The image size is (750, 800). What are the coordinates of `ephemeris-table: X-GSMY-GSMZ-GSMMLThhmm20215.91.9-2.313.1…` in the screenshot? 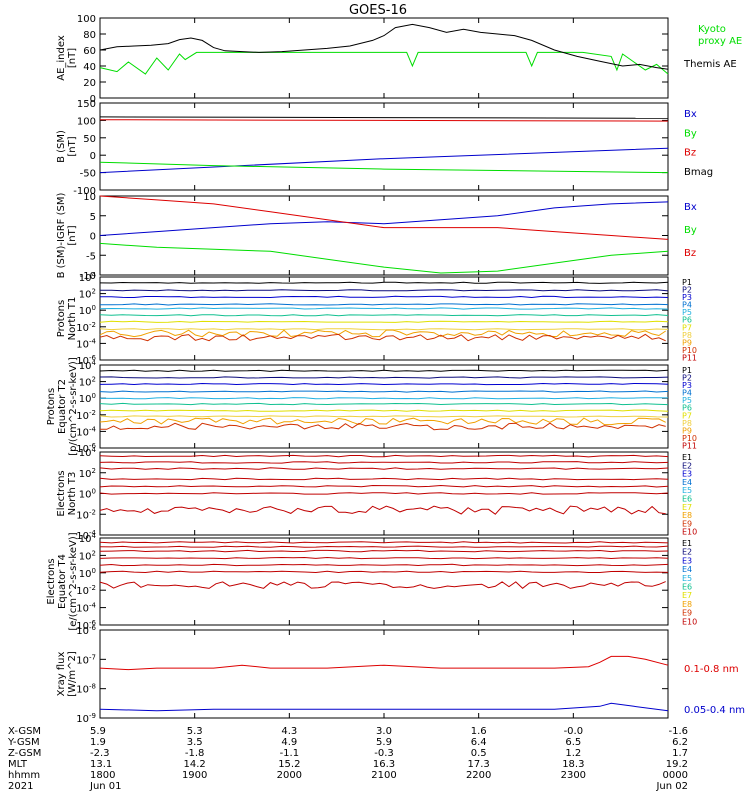 It's located at (347, 759).